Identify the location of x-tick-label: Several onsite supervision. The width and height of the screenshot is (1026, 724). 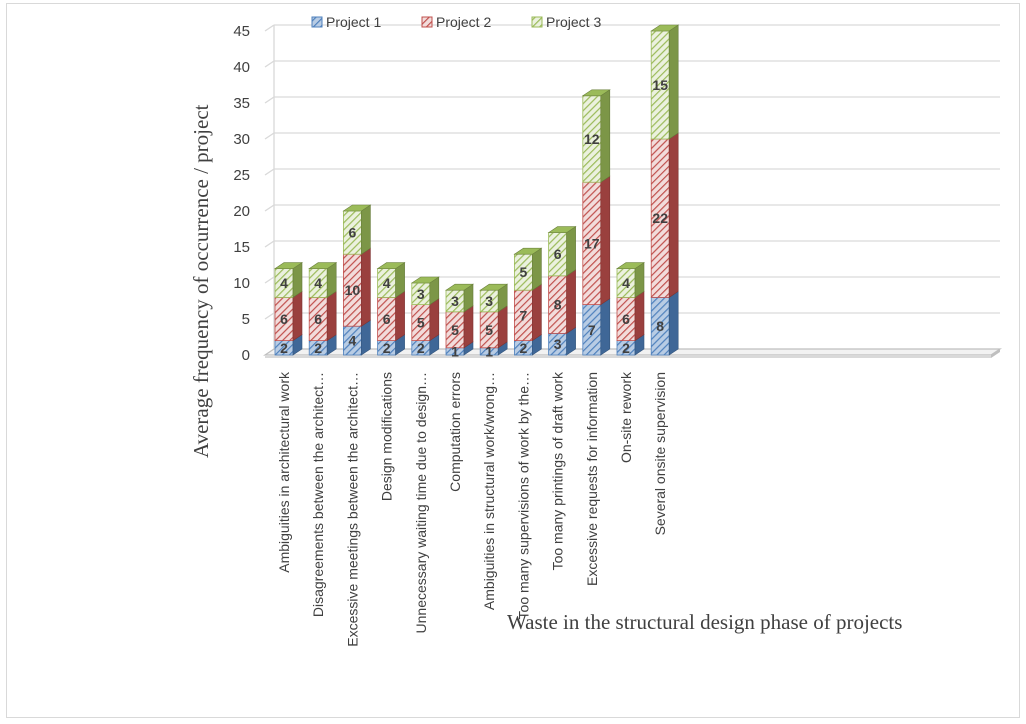
(660, 453).